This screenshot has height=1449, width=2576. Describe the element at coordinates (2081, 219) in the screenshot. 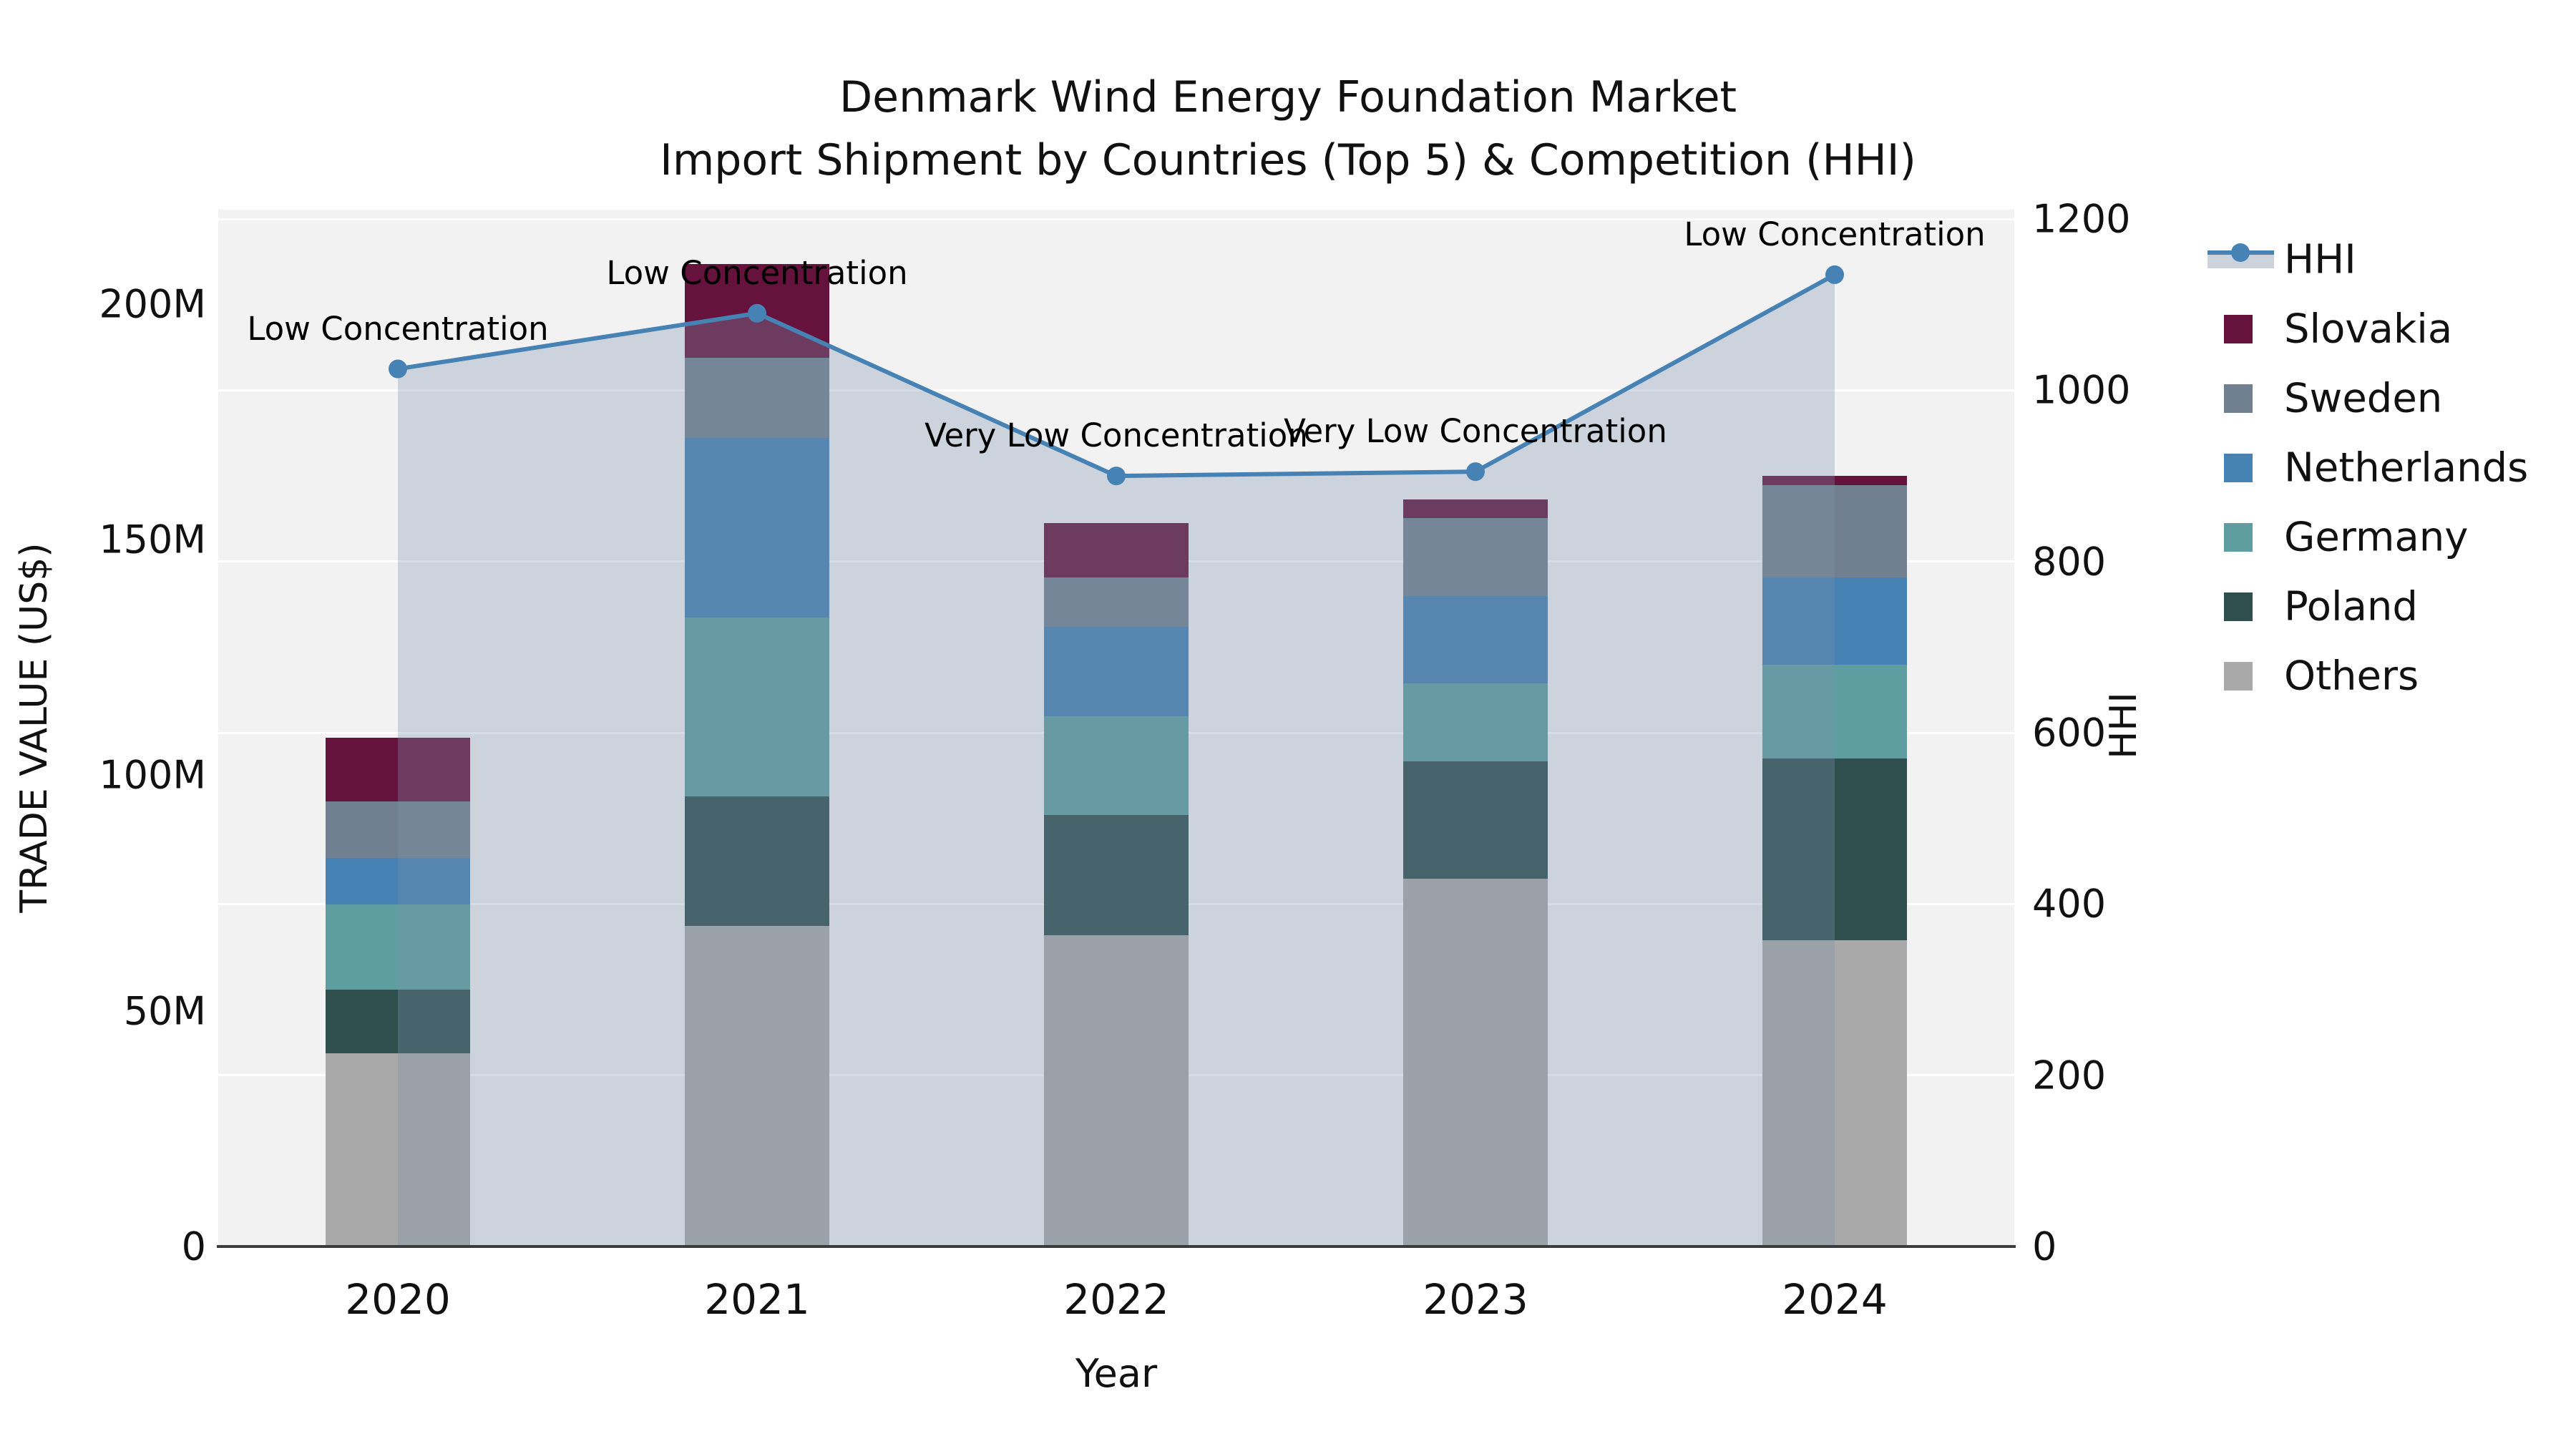

I see `y-right-tick-1200: 1200` at that location.